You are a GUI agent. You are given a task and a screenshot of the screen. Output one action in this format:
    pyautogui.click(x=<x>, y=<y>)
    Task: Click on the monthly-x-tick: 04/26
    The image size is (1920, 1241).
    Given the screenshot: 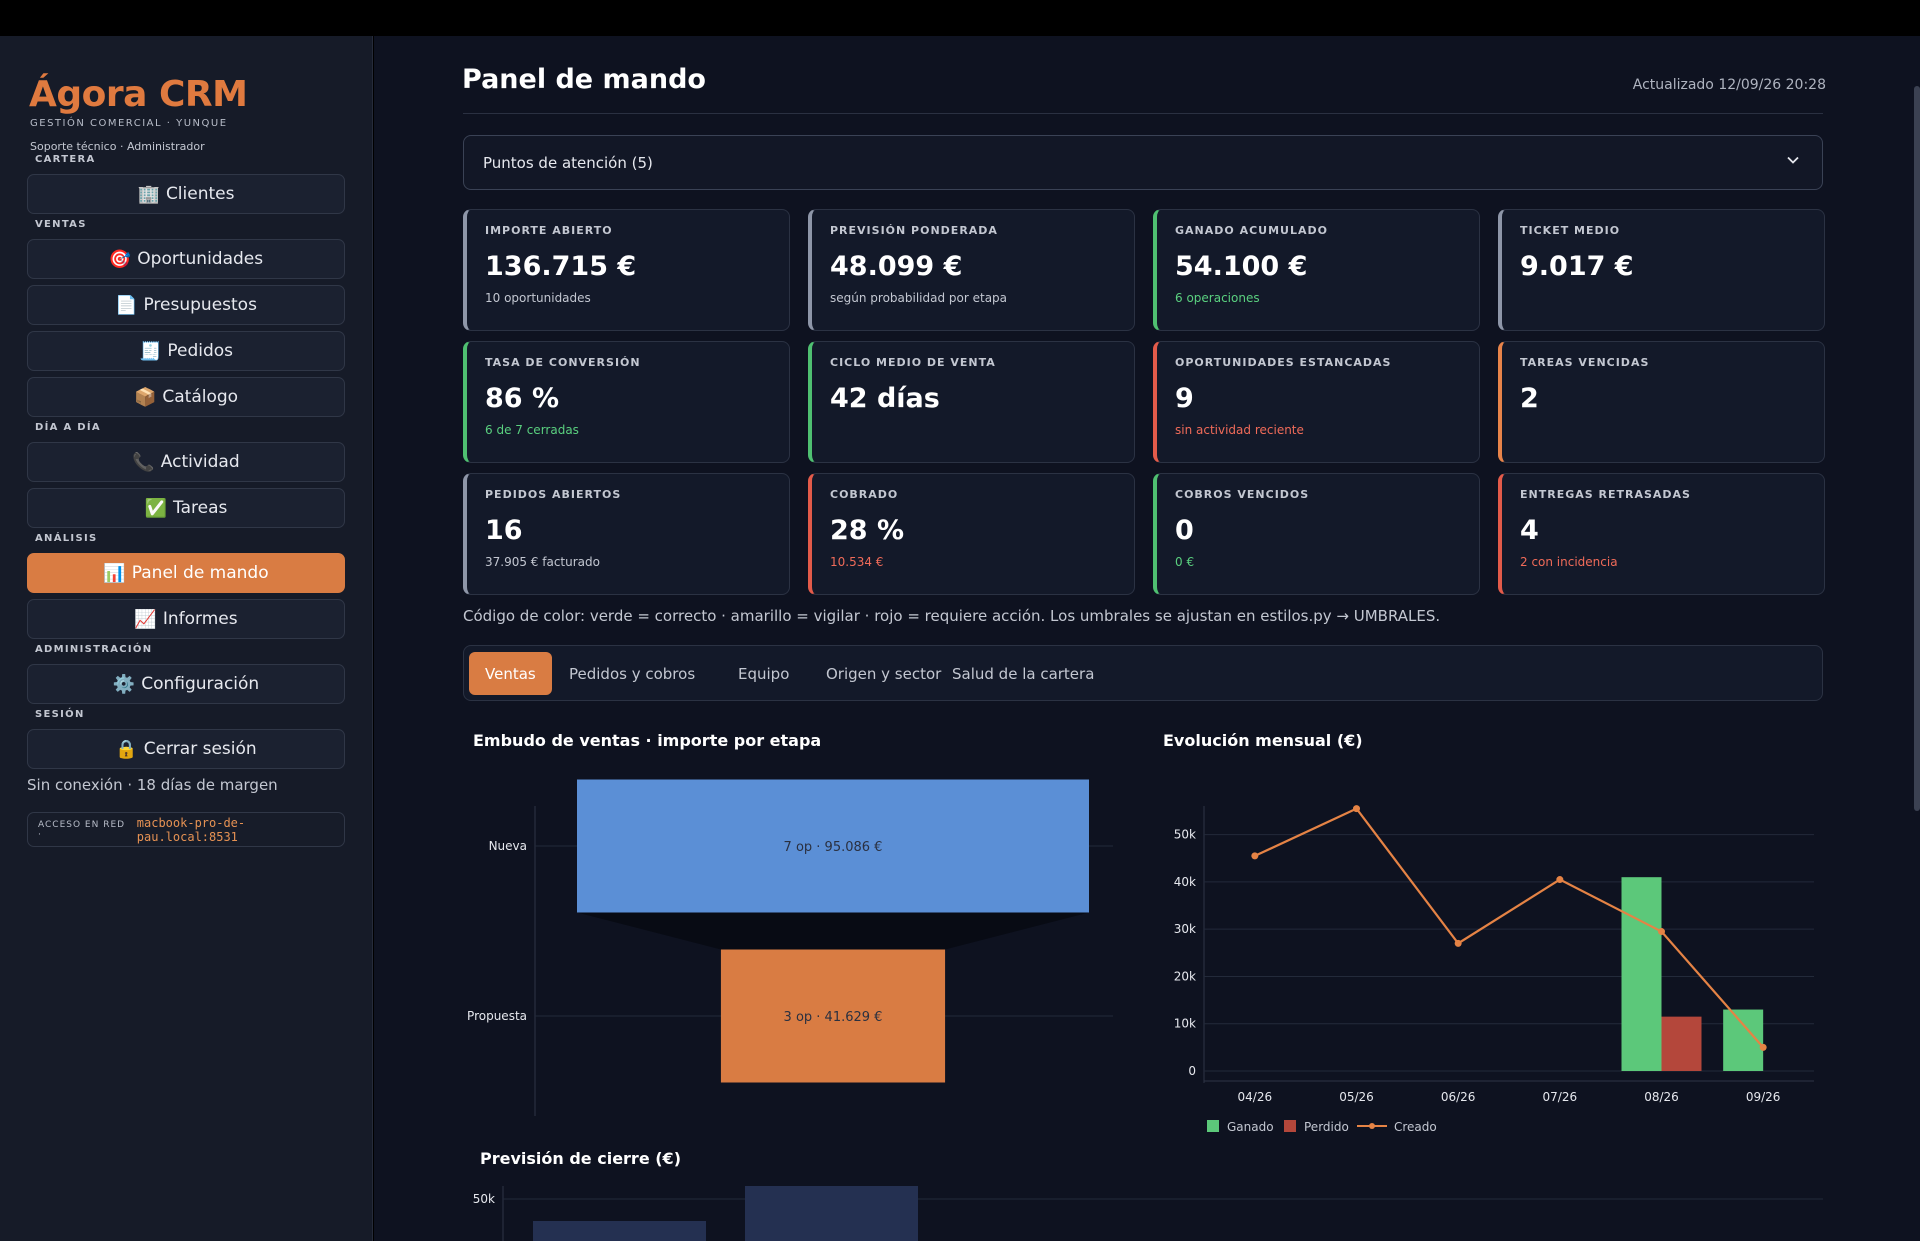 What is the action you would take?
    pyautogui.click(x=1255, y=1097)
    